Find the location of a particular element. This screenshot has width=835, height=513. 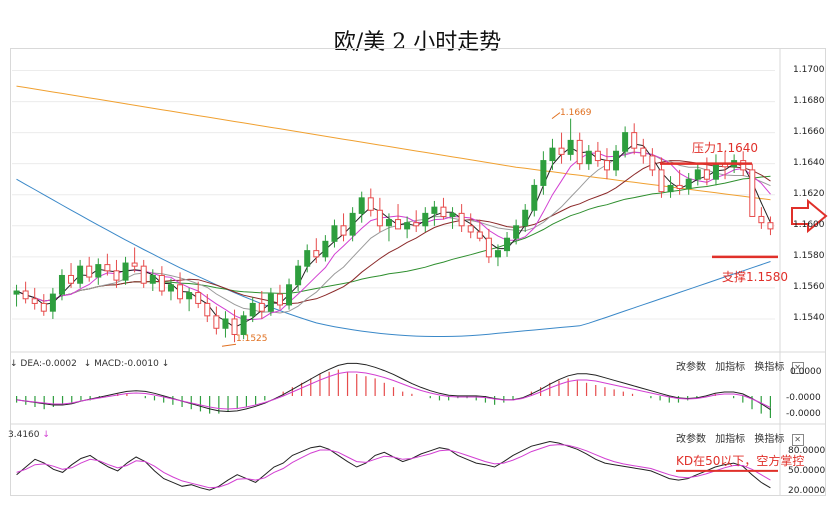

low-label: 1.1525 is located at coordinates (252, 339).